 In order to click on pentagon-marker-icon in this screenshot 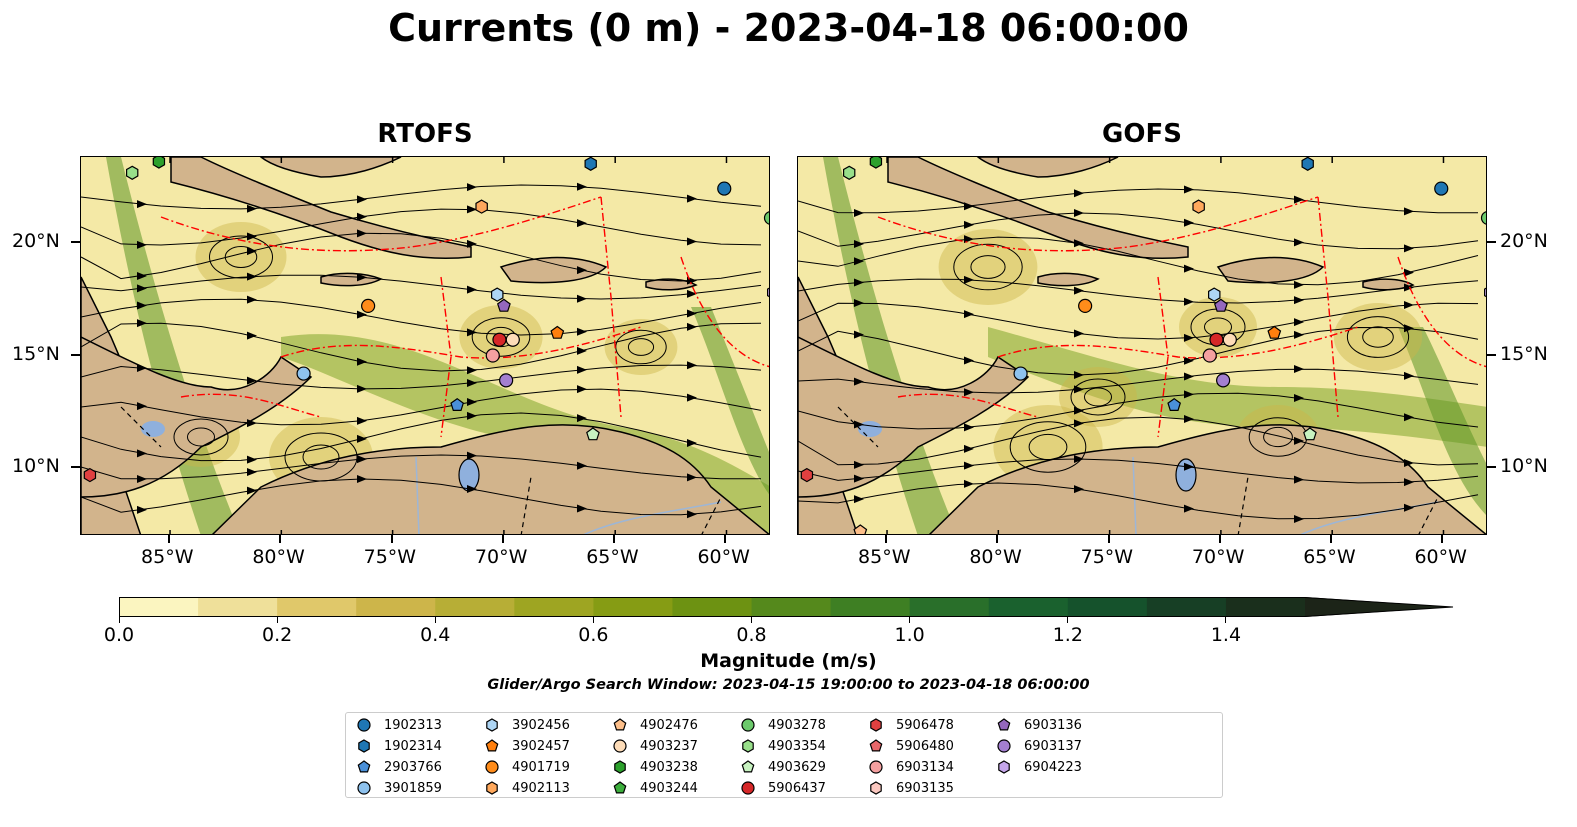, I will do `click(1004, 724)`.